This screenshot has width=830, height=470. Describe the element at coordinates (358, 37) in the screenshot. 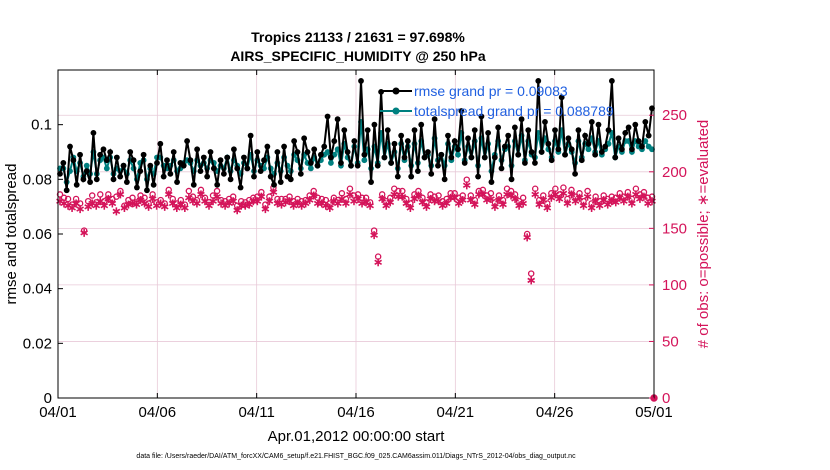

I see `chart-title-line1: Tropics 21133 / 21631 = 97.698%` at that location.